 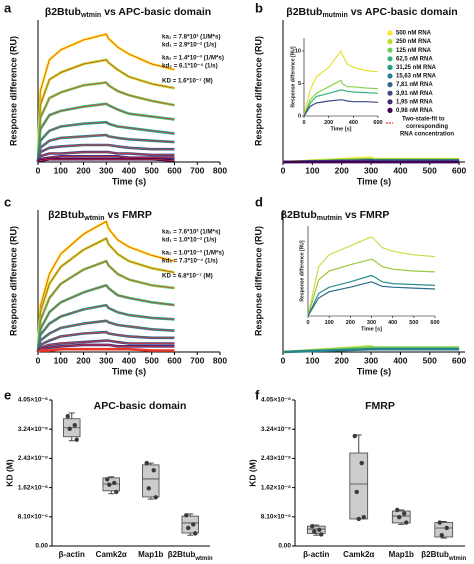 I want to click on legend-label: 3,91 nM RNA, so click(x=414, y=94).